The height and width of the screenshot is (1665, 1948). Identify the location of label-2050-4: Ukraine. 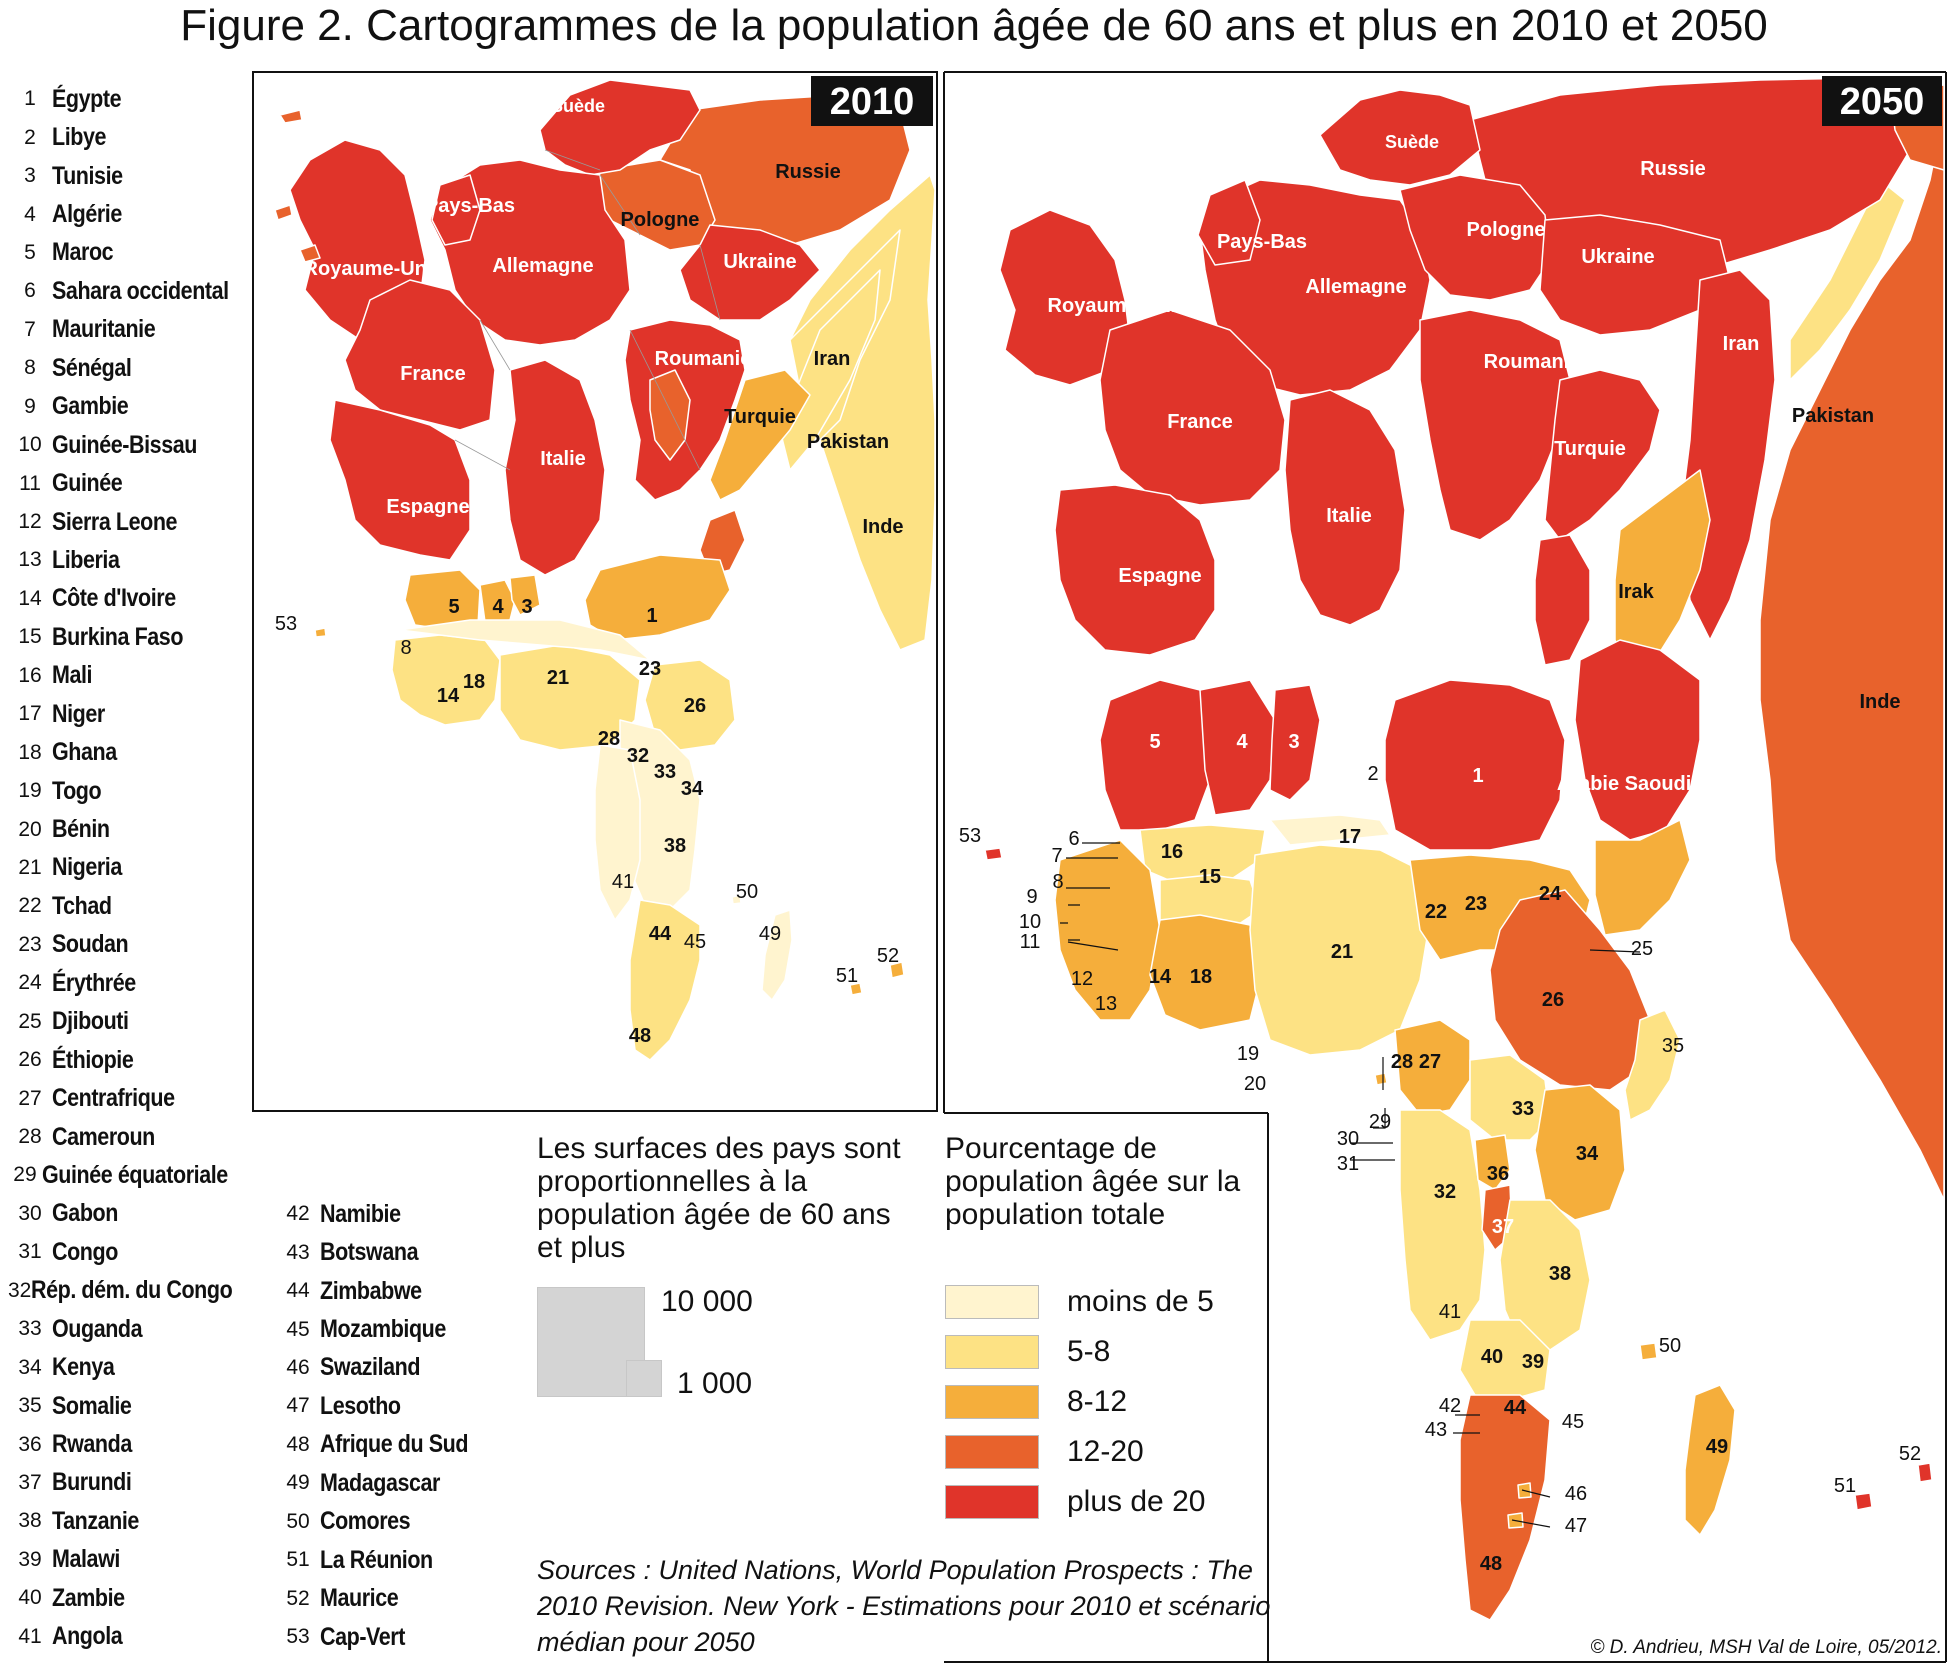
(1617, 257).